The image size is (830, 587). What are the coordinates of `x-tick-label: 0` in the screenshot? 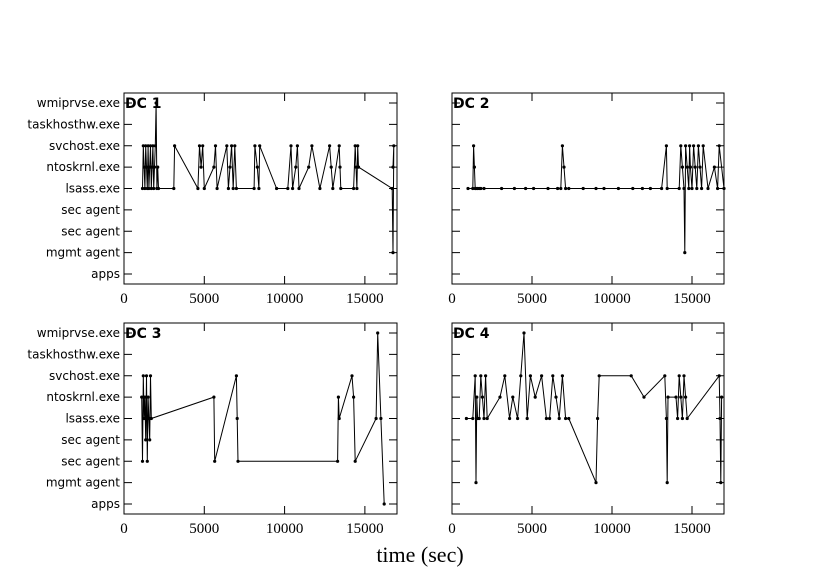 It's located at (452, 529).